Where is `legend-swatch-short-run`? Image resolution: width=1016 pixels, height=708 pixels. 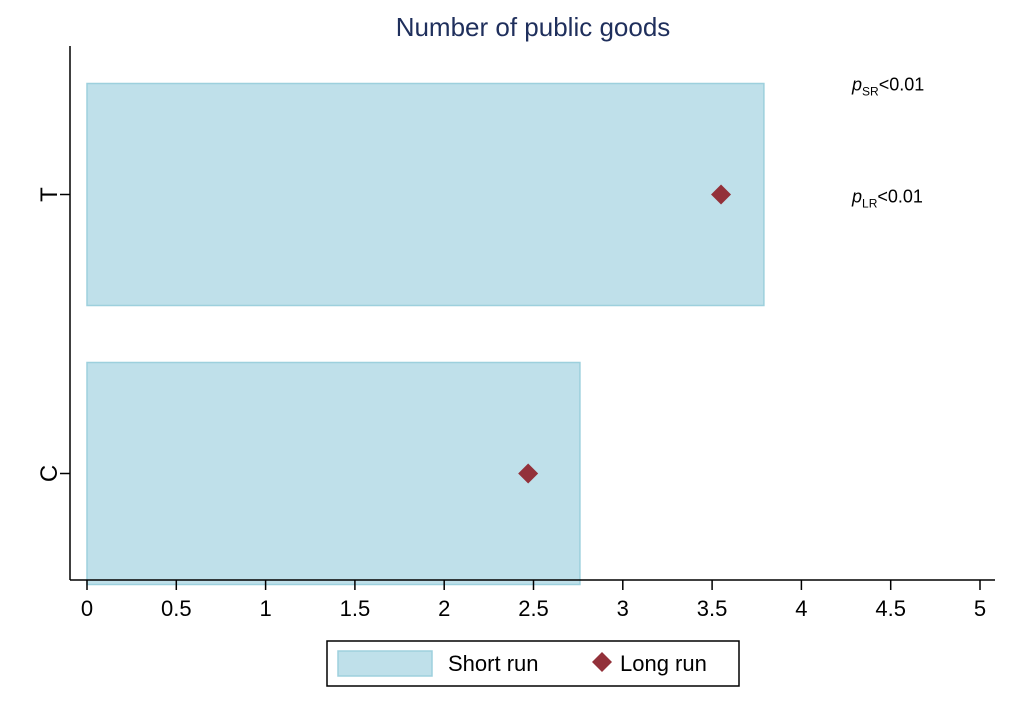
legend-swatch-short-run is located at coordinates (385, 663).